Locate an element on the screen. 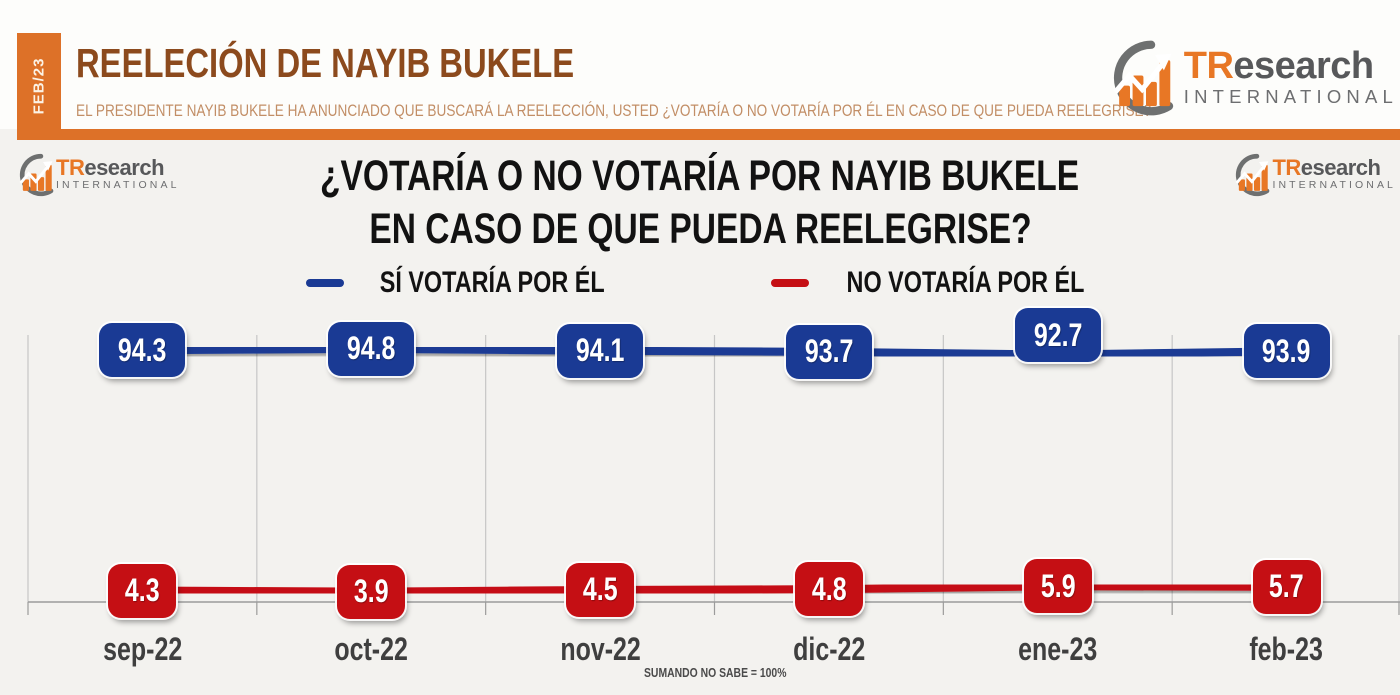 The image size is (1400, 695). report-title: REELECIÓN DE NAYIB BUKELE is located at coordinates (325, 63).